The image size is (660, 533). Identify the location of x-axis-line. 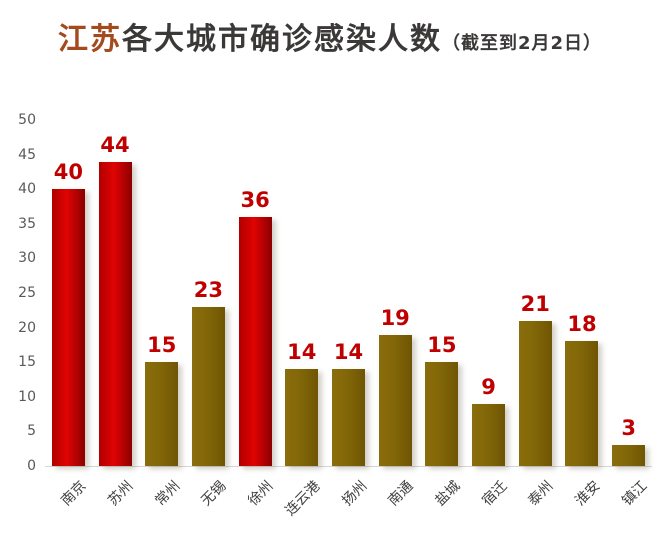
(348, 466).